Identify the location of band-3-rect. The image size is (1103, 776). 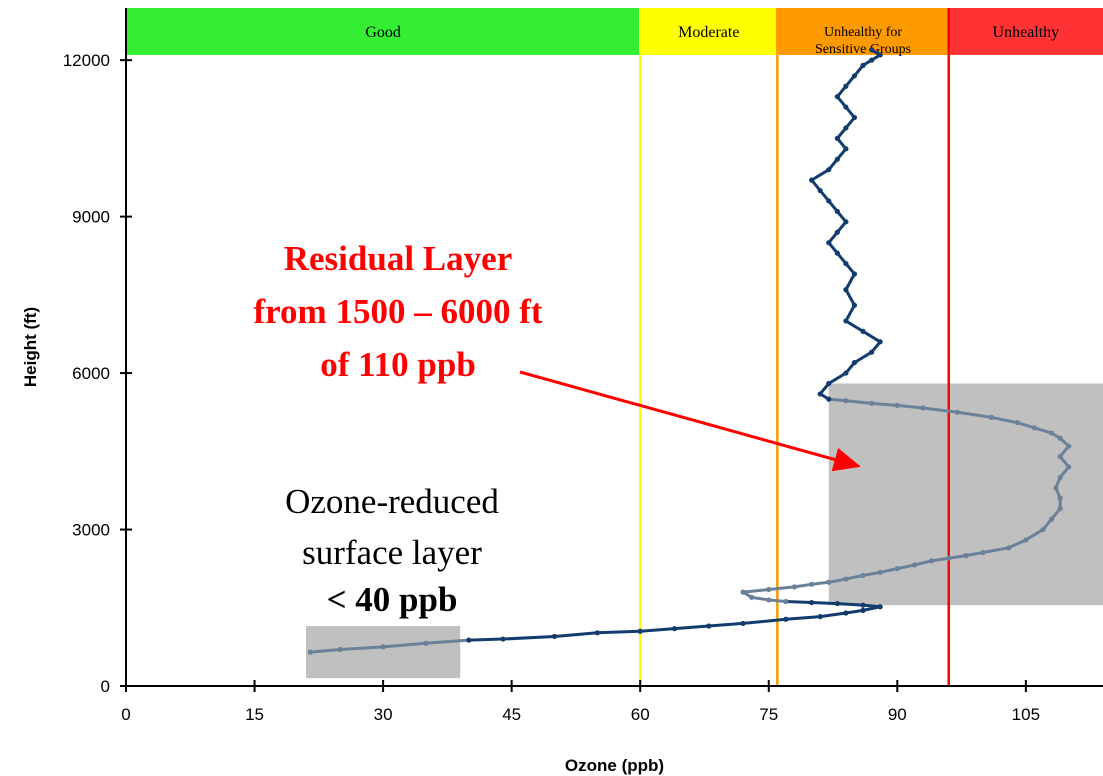
(1025, 31).